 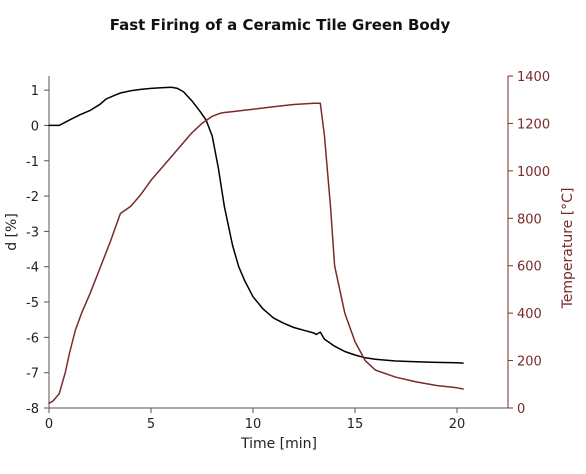 I want to click on y-left-axis-label: d [%], so click(x=12, y=232).